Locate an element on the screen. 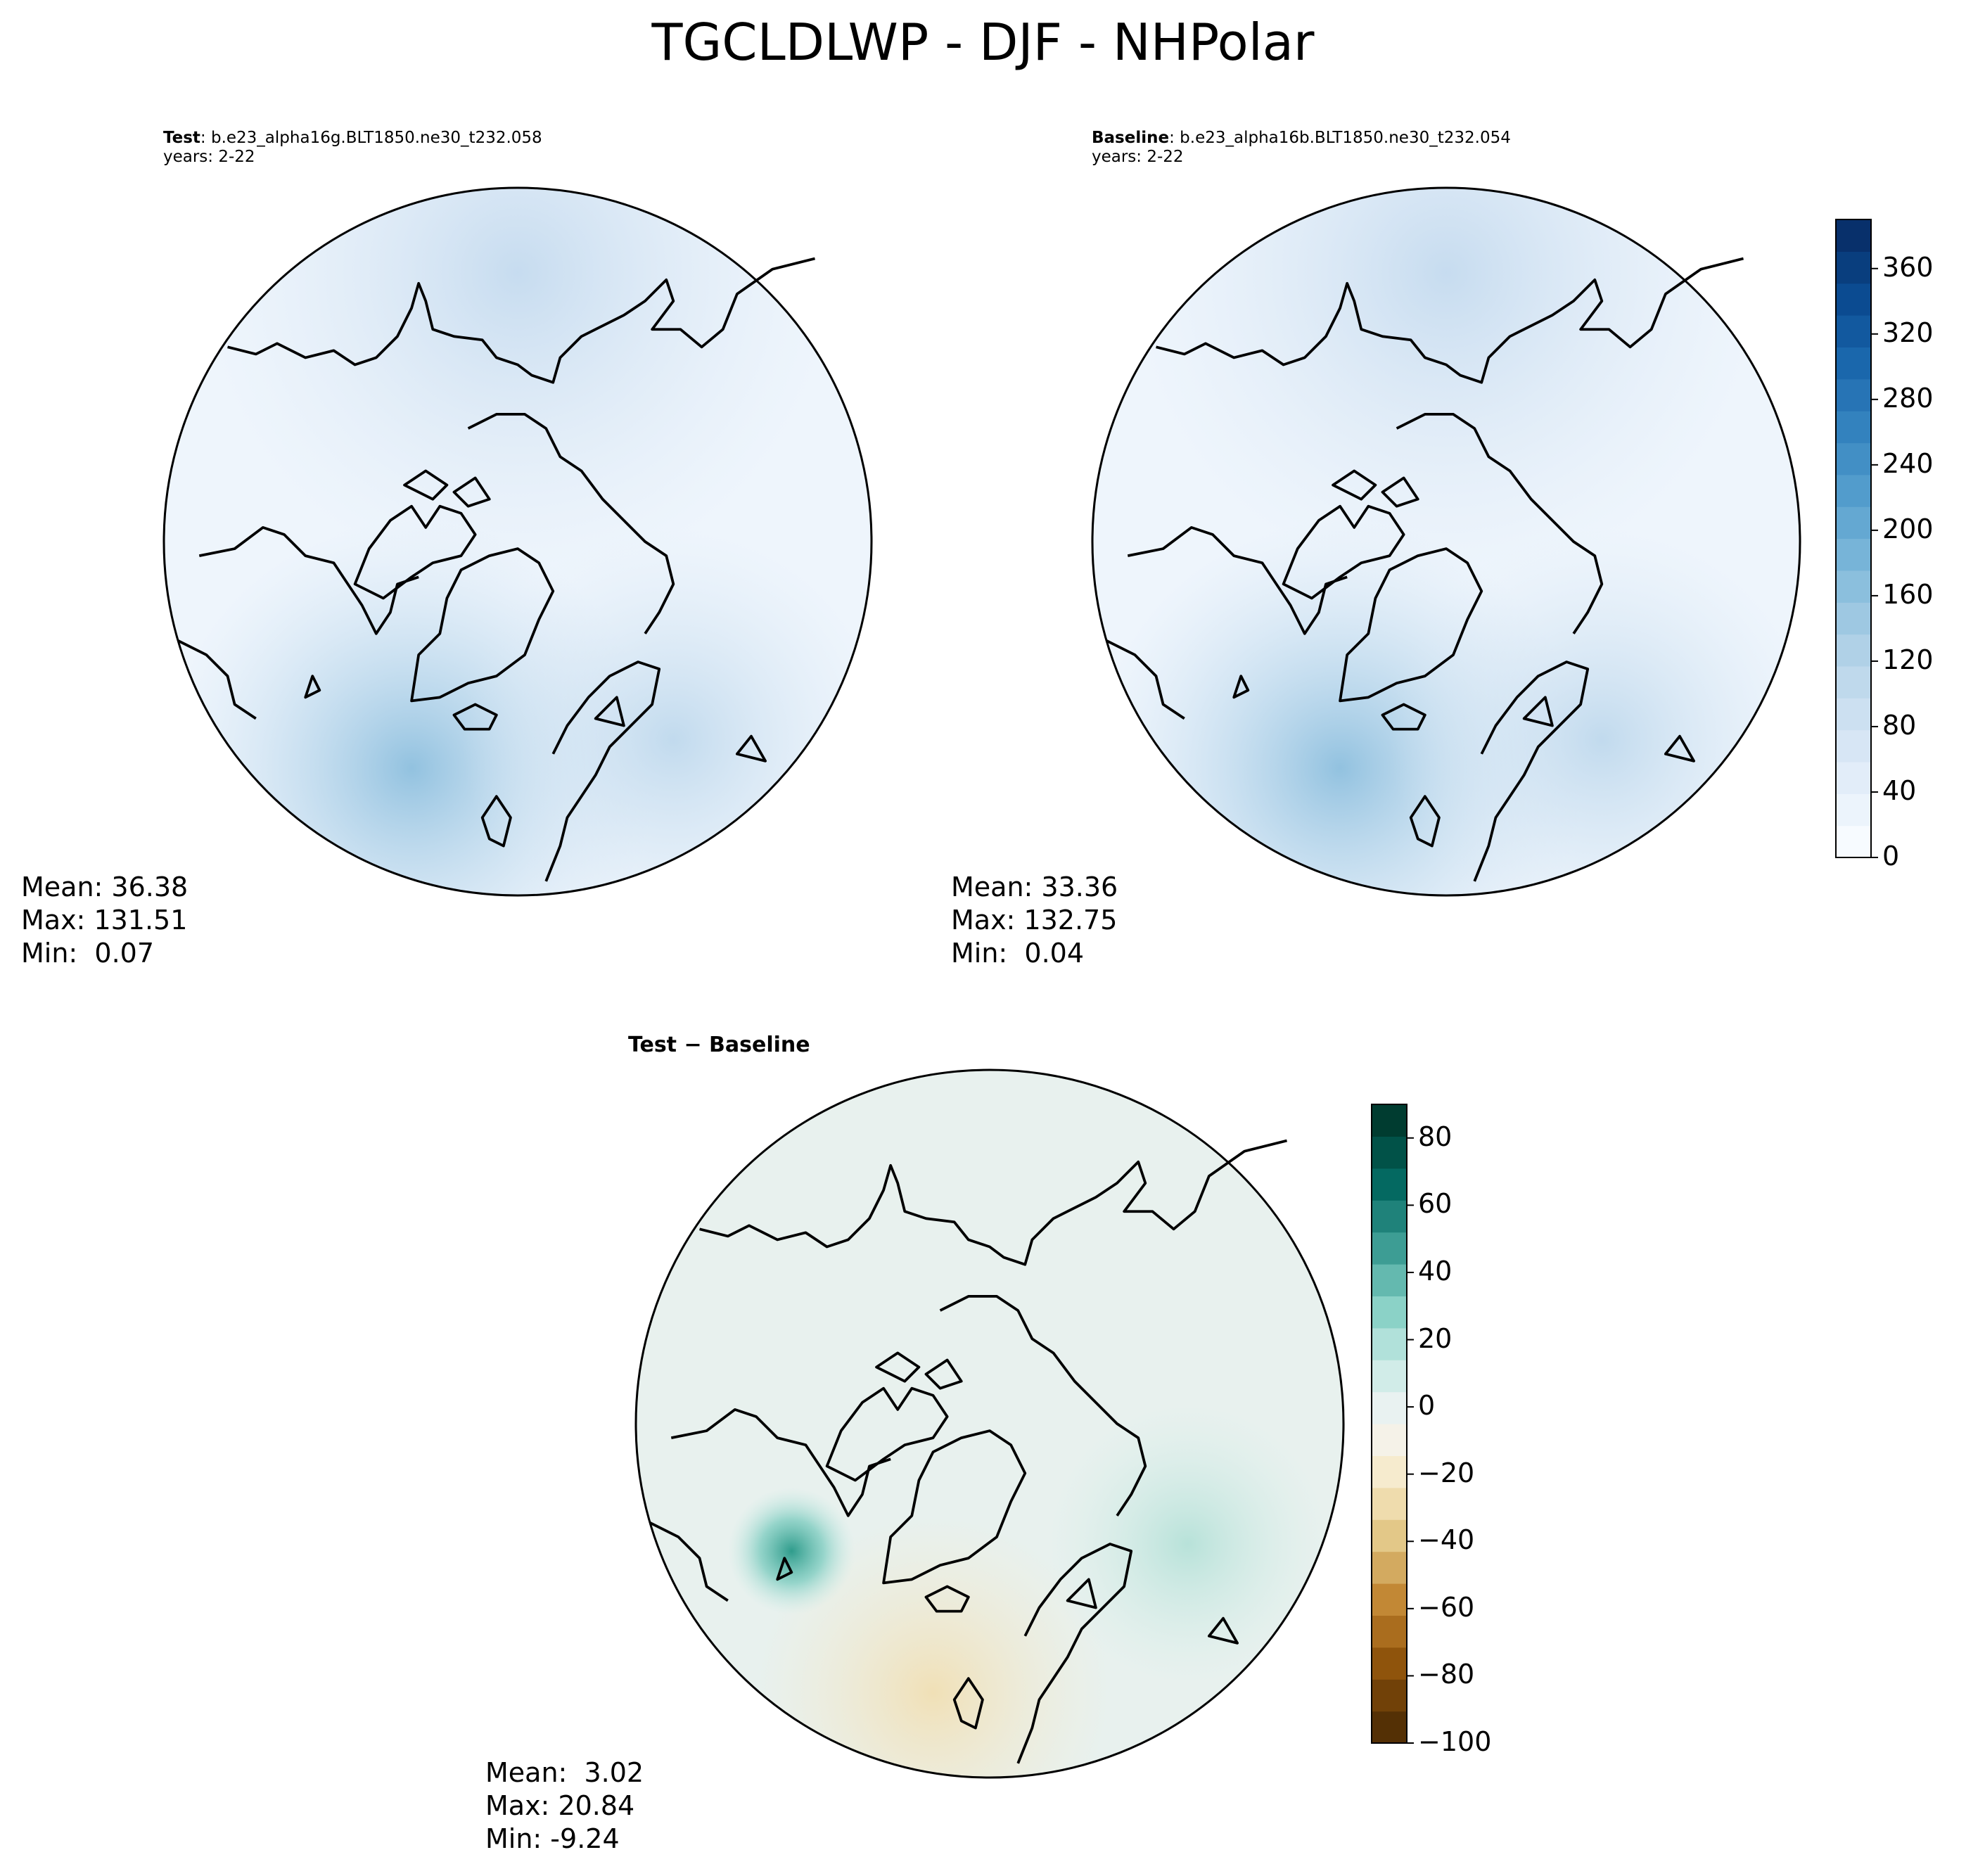 Image resolution: width=1966 pixels, height=1876 pixels. colorbar-tick-label: −40 is located at coordinates (1446, 1540).